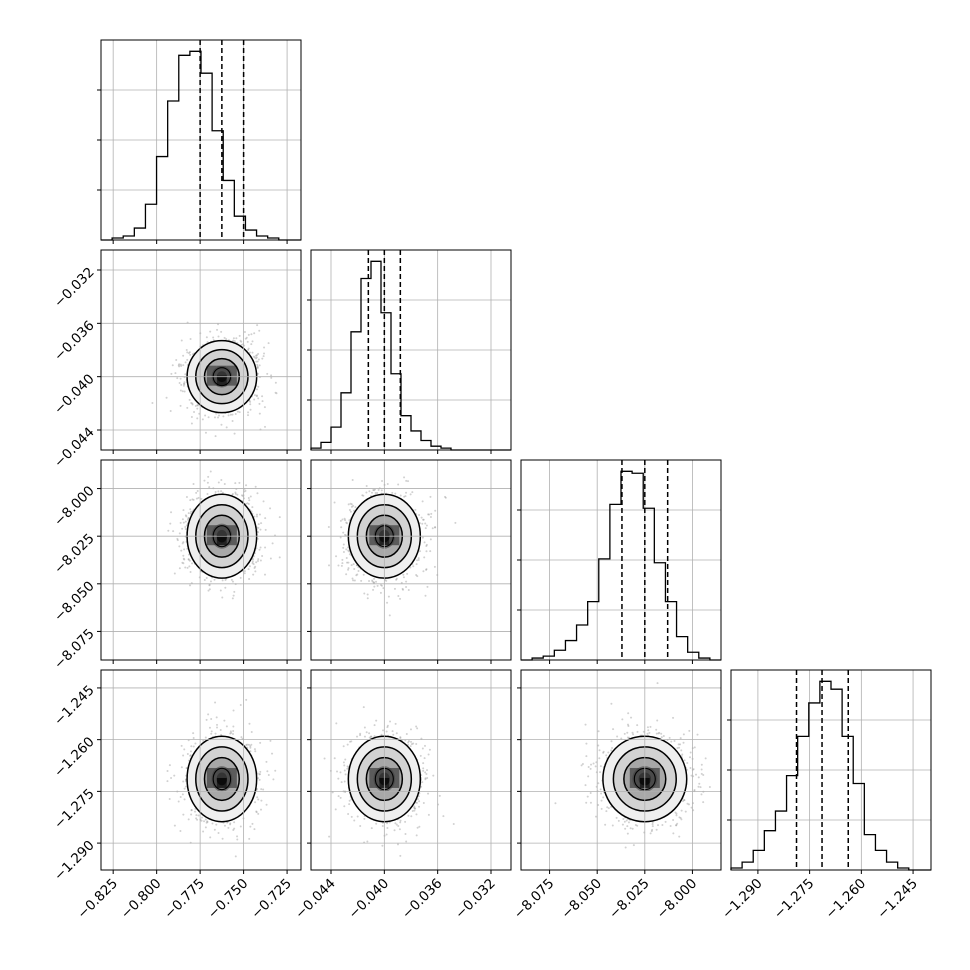 This screenshot has height=970, width=970. What do you see at coordinates (74, 554) in the screenshot?
I see `y-tick-label: −8.025` at bounding box center [74, 554].